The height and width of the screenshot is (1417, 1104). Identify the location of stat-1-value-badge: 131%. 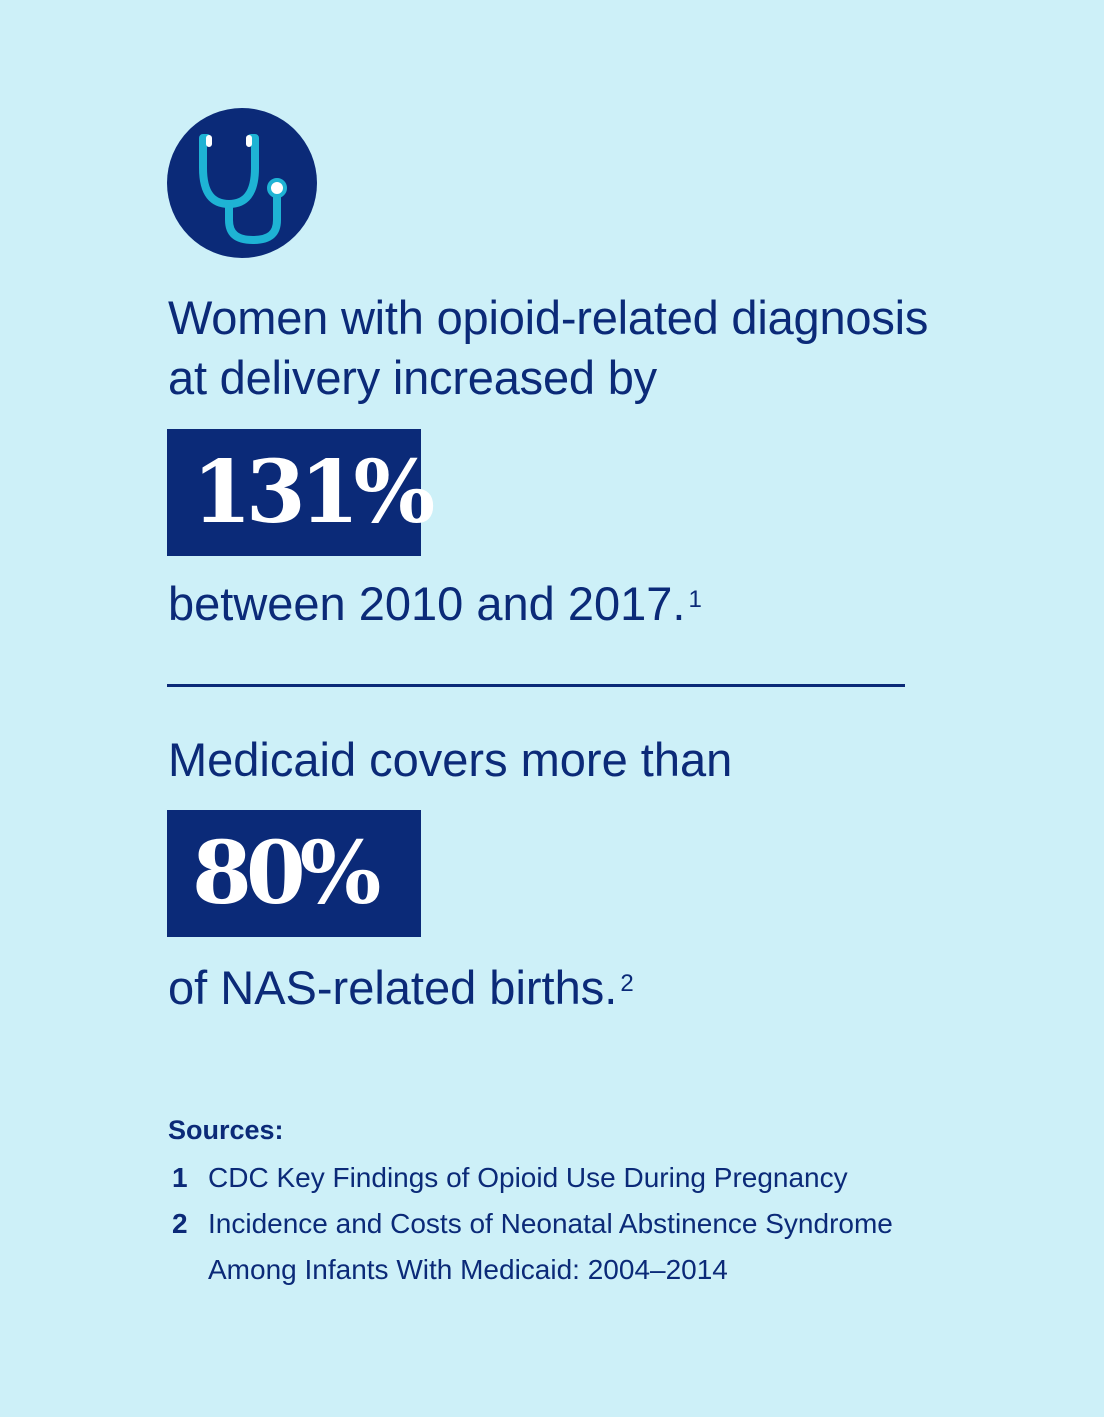
(301, 492).